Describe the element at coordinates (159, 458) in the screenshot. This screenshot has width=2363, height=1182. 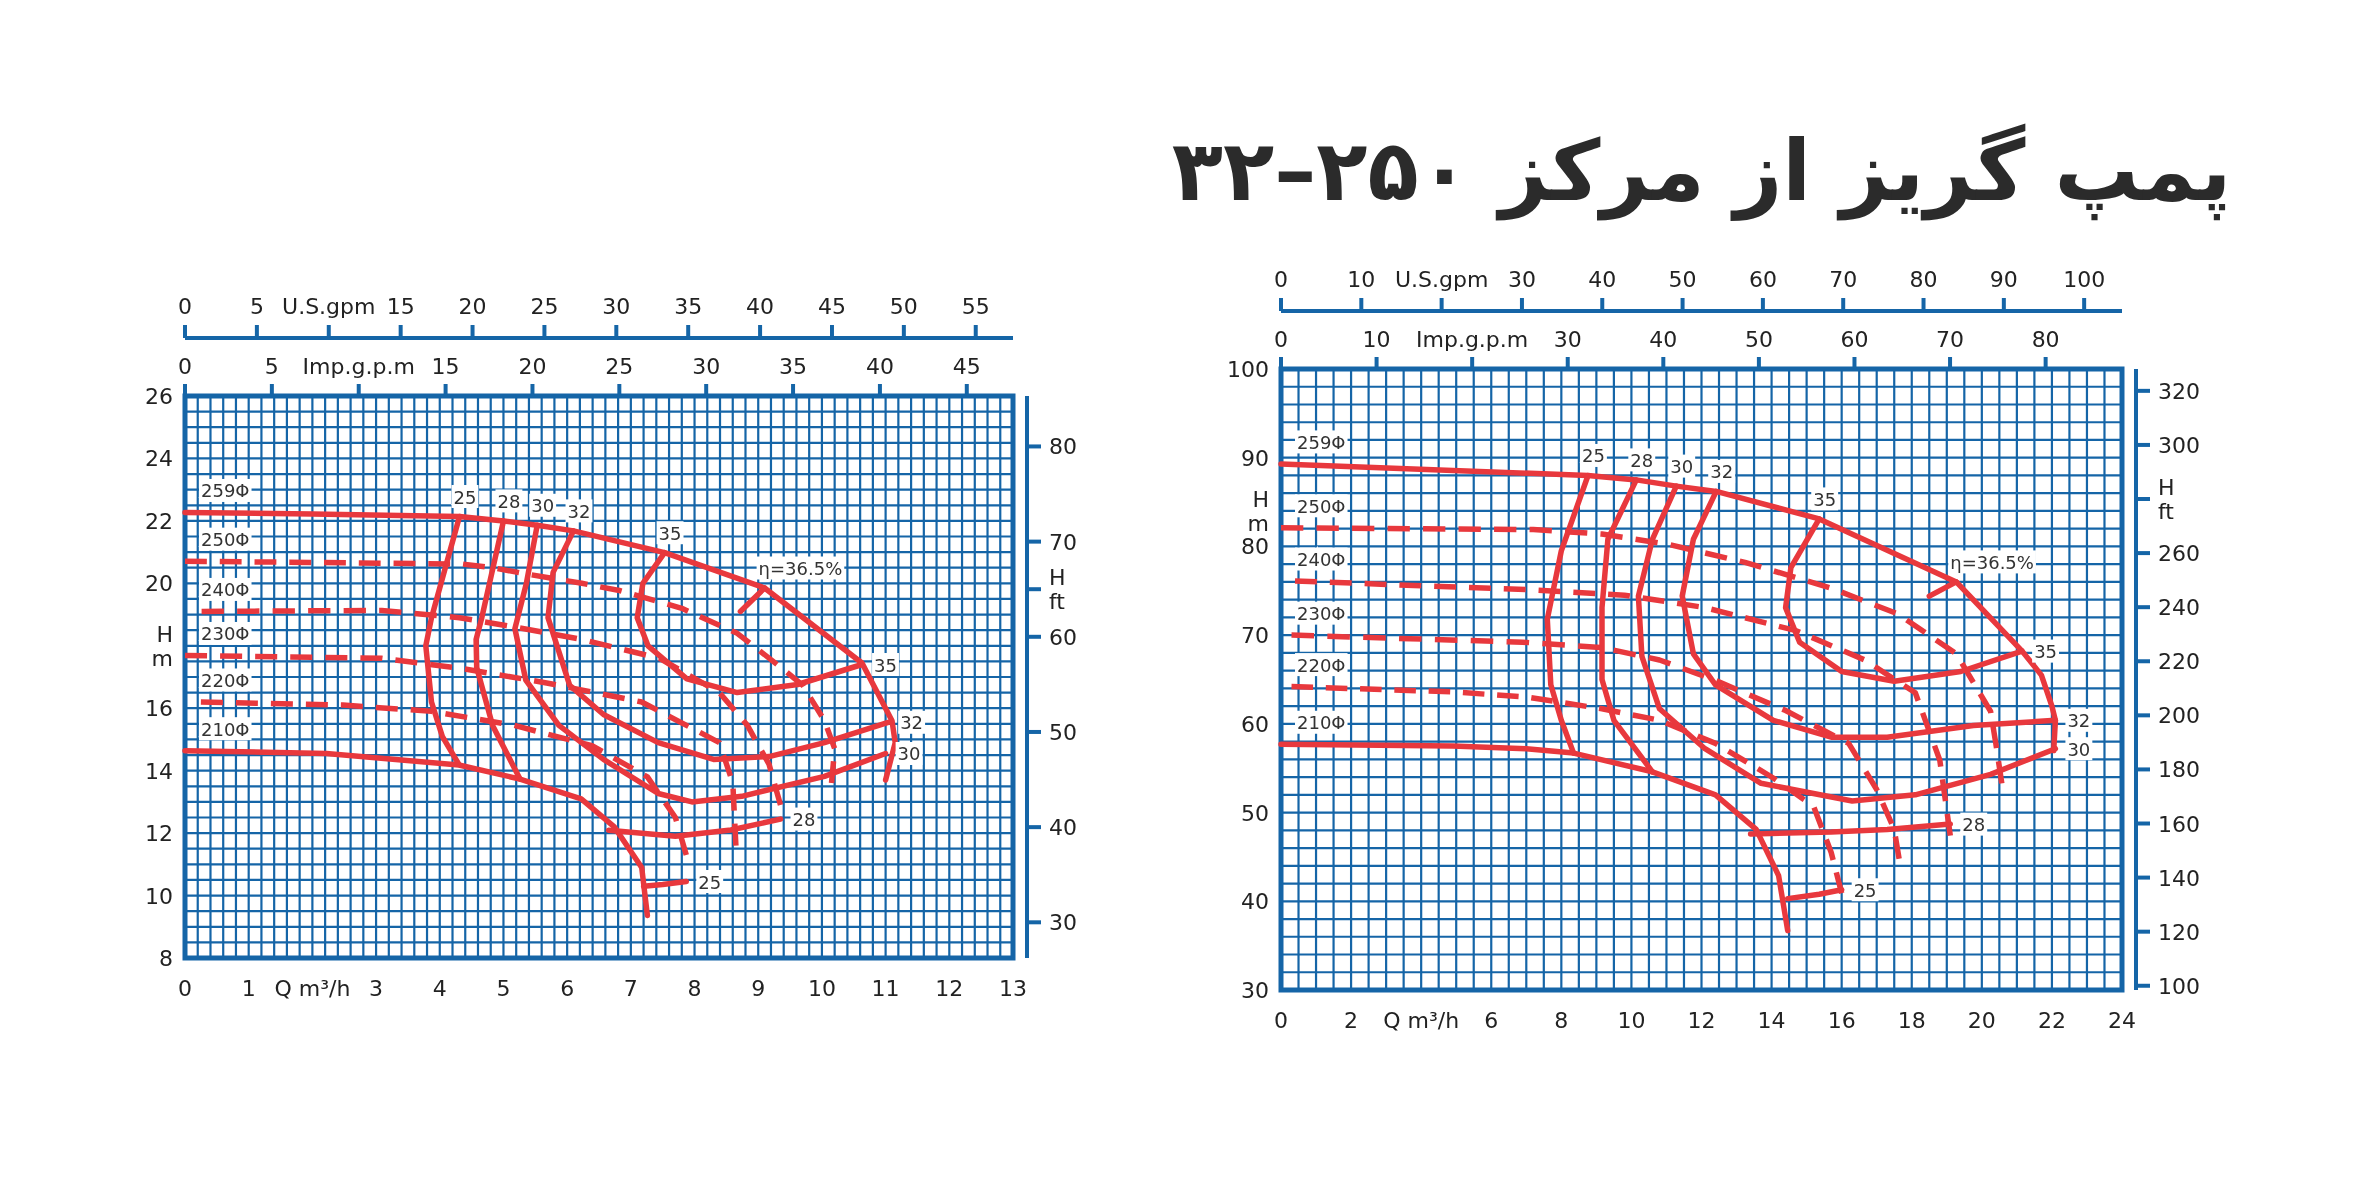
I see `y-tick-label: 24` at that location.